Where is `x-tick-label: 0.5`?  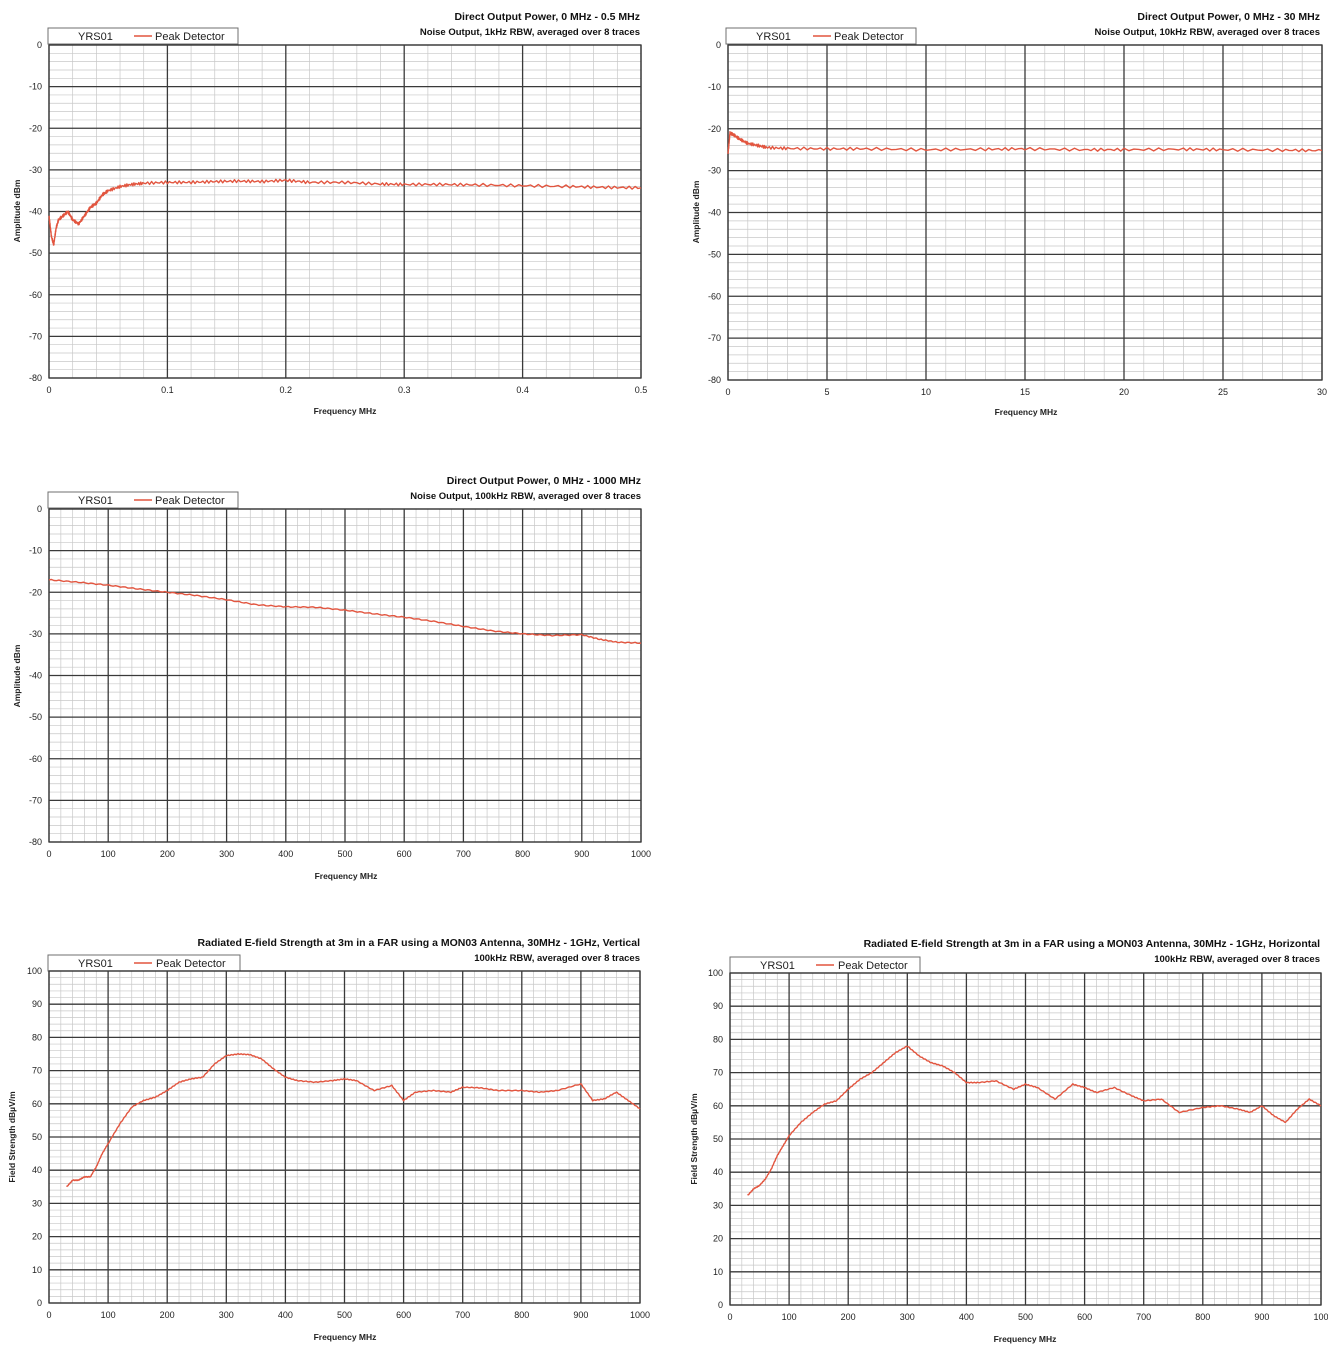 x-tick-label: 0.5 is located at coordinates (641, 390).